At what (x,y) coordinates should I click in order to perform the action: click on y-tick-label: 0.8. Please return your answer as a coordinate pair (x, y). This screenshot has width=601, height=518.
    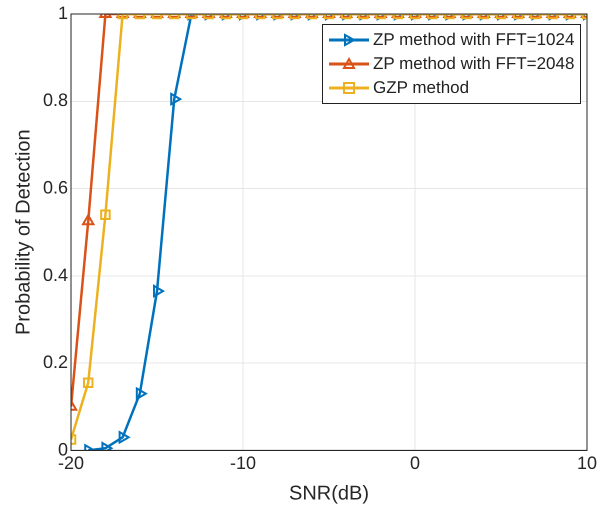
    Looking at the image, I should click on (55, 100).